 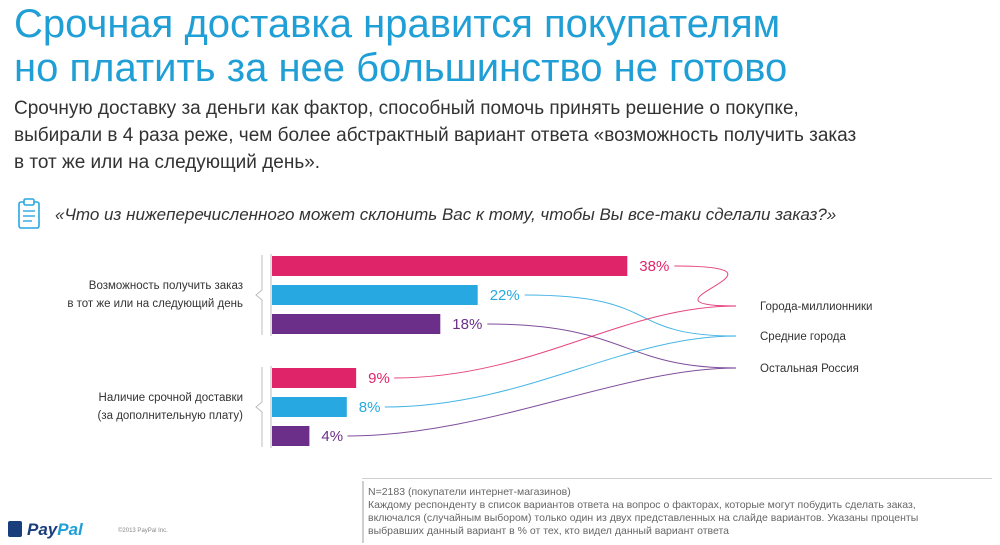 I want to click on data-label: 18%, so click(x=467, y=324).